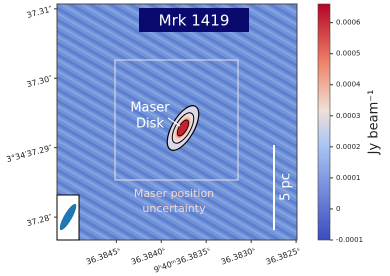 Image resolution: width=390 pixels, height=276 pixels. Describe the element at coordinates (103, 256) in the screenshot. I see `x-tick-label: 36.3845ˢ` at that location.